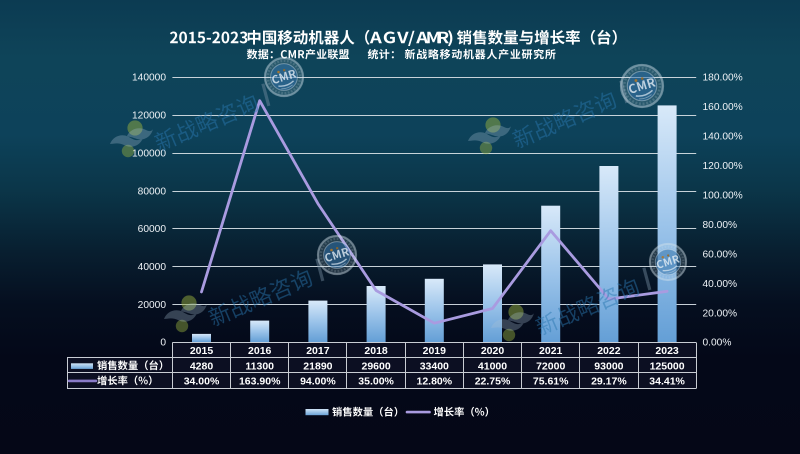  What do you see at coordinates (318, 351) in the screenshot?
I see `svg-text: 2017` at bounding box center [318, 351].